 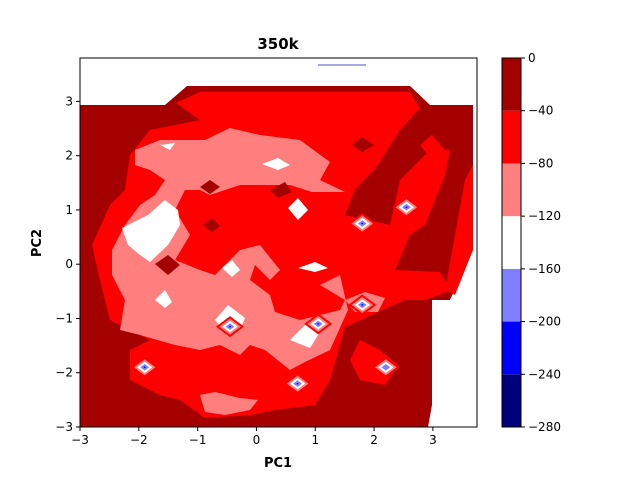 What do you see at coordinates (198, 440) in the screenshot?
I see `x-tick-label: −1` at bounding box center [198, 440].